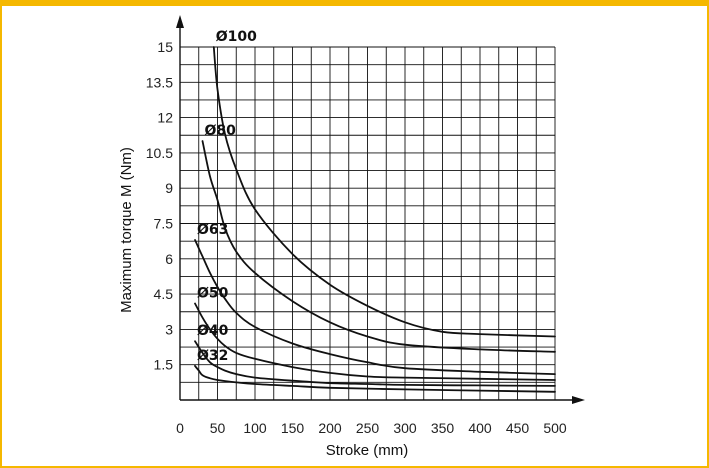  What do you see at coordinates (405, 428) in the screenshot?
I see `x-tick-label: 300` at bounding box center [405, 428].